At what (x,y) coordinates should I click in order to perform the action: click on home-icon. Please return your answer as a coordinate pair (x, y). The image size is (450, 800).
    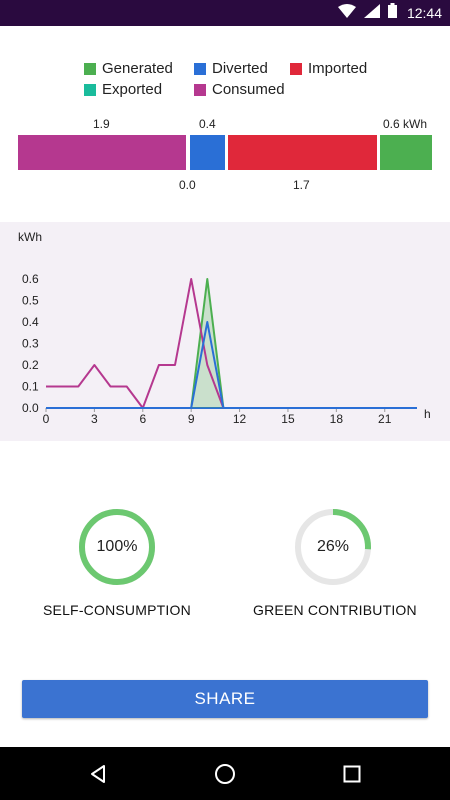
    Looking at the image, I should click on (225, 774).